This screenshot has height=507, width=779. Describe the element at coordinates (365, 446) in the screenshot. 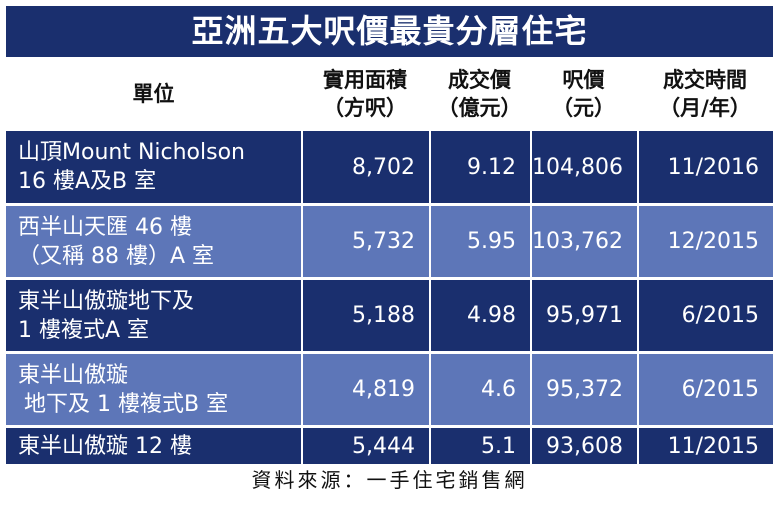

I see `table-row-4-area: 5,444` at that location.